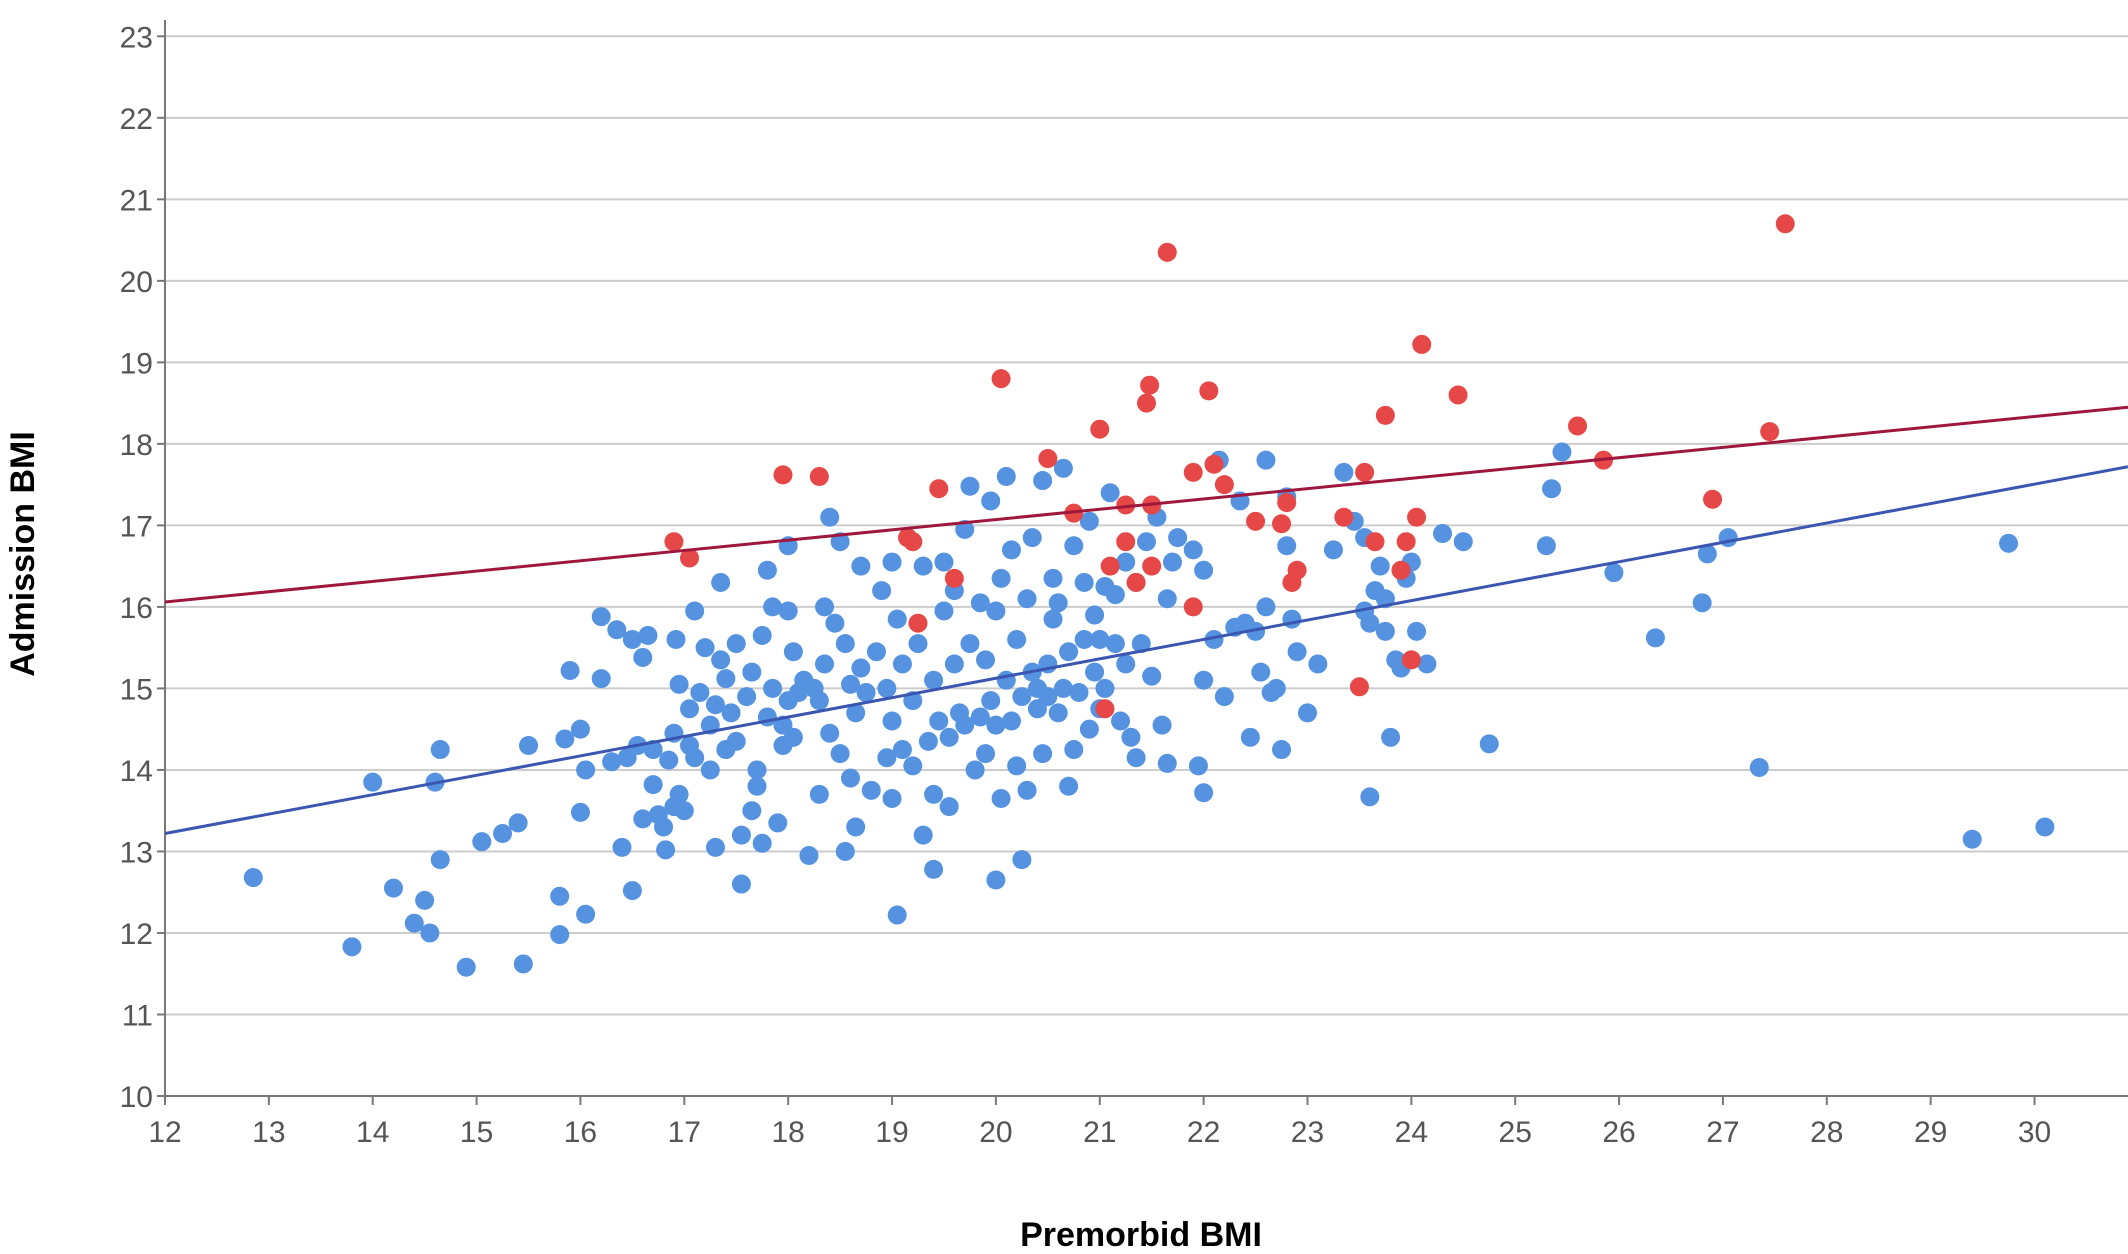 The width and height of the screenshot is (2128, 1254). I want to click on y-tick-label: 11, so click(137, 1015).